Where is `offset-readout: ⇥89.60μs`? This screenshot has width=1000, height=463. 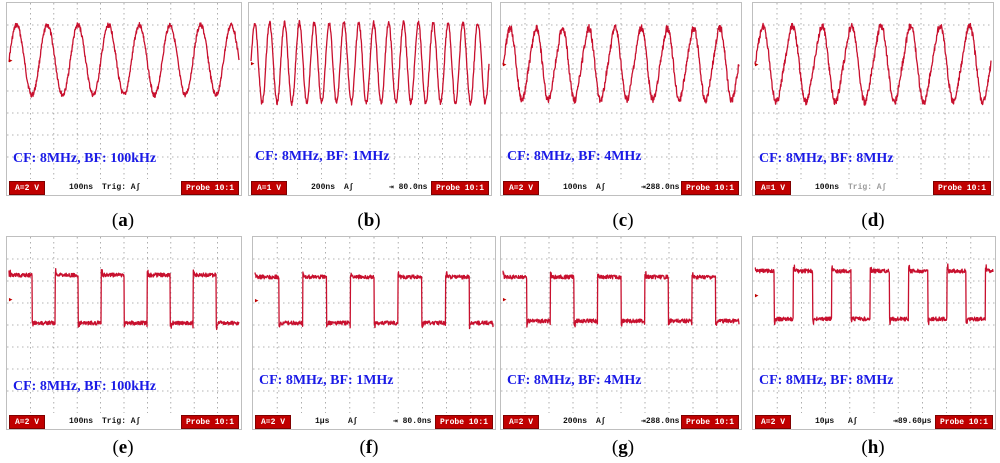 offset-readout: ⇥89.60μs is located at coordinates (912, 421).